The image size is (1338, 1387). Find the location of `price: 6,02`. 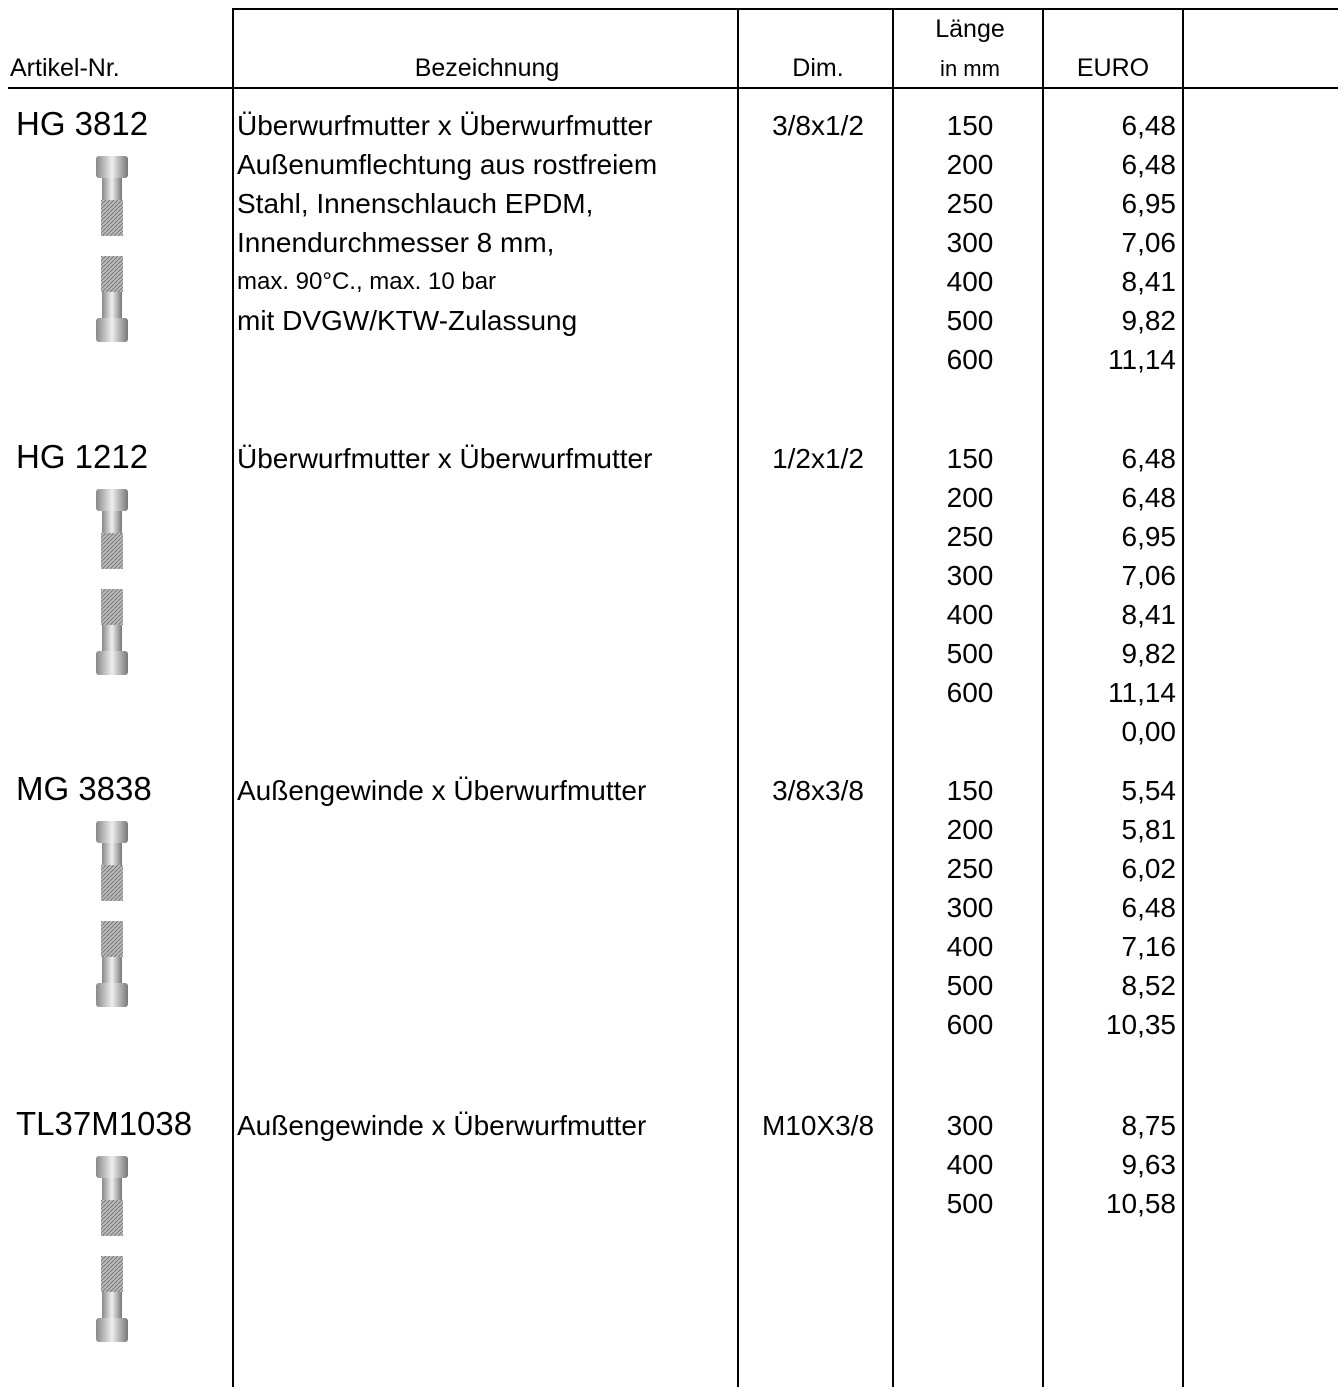

price: 6,02 is located at coordinates (1149, 868).